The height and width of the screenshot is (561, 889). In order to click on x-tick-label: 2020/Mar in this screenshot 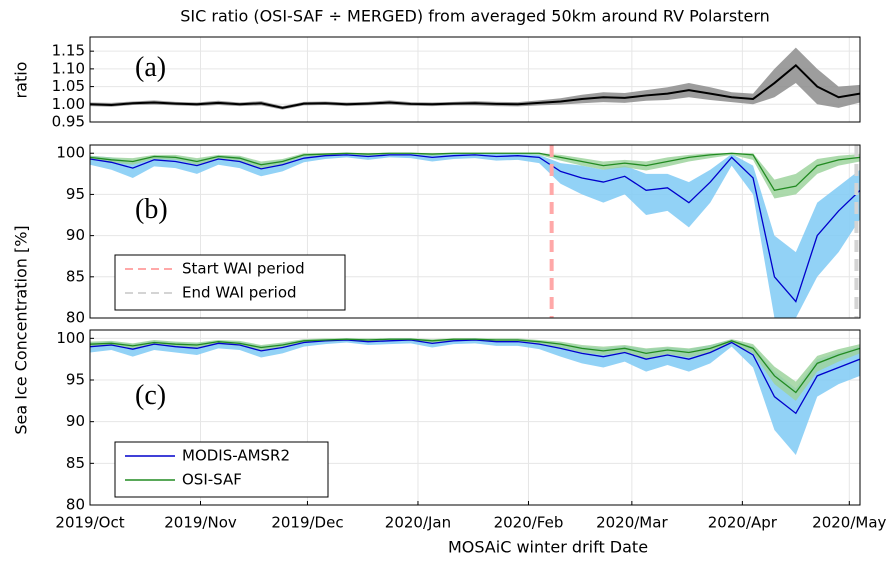, I will do `click(632, 523)`.